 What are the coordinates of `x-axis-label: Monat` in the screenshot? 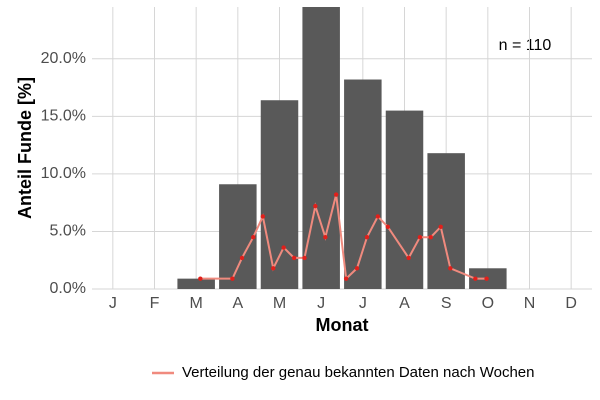 It's located at (342, 325).